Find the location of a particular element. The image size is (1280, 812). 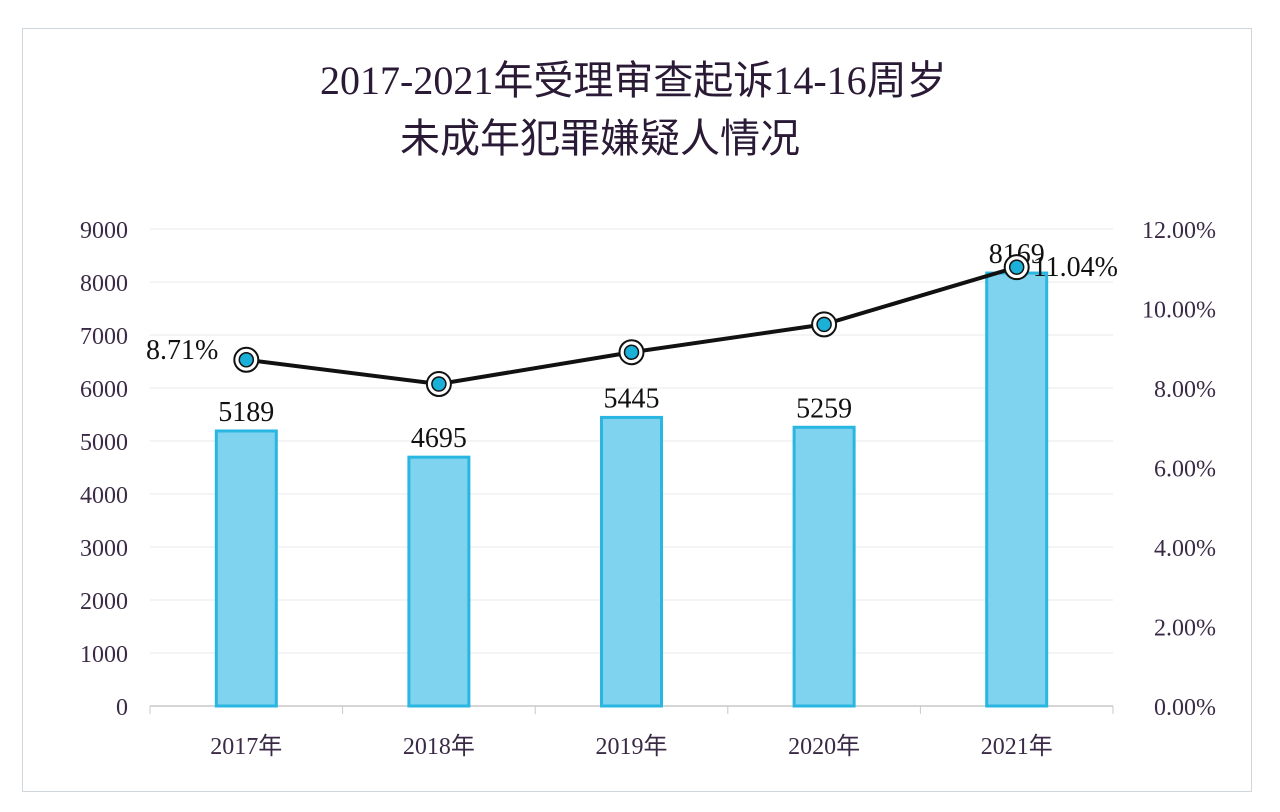

y-left-tick-label: 3000 is located at coordinates (104, 549).